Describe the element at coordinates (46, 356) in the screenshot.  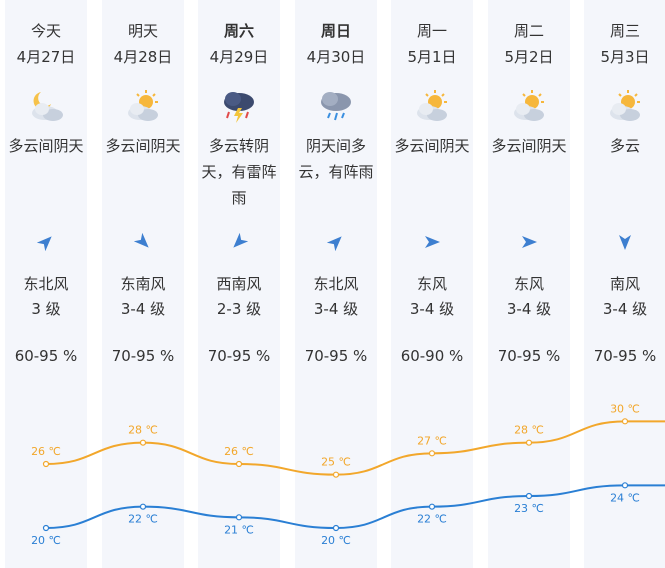
I see `humidity-range: 60-95 %` at that location.